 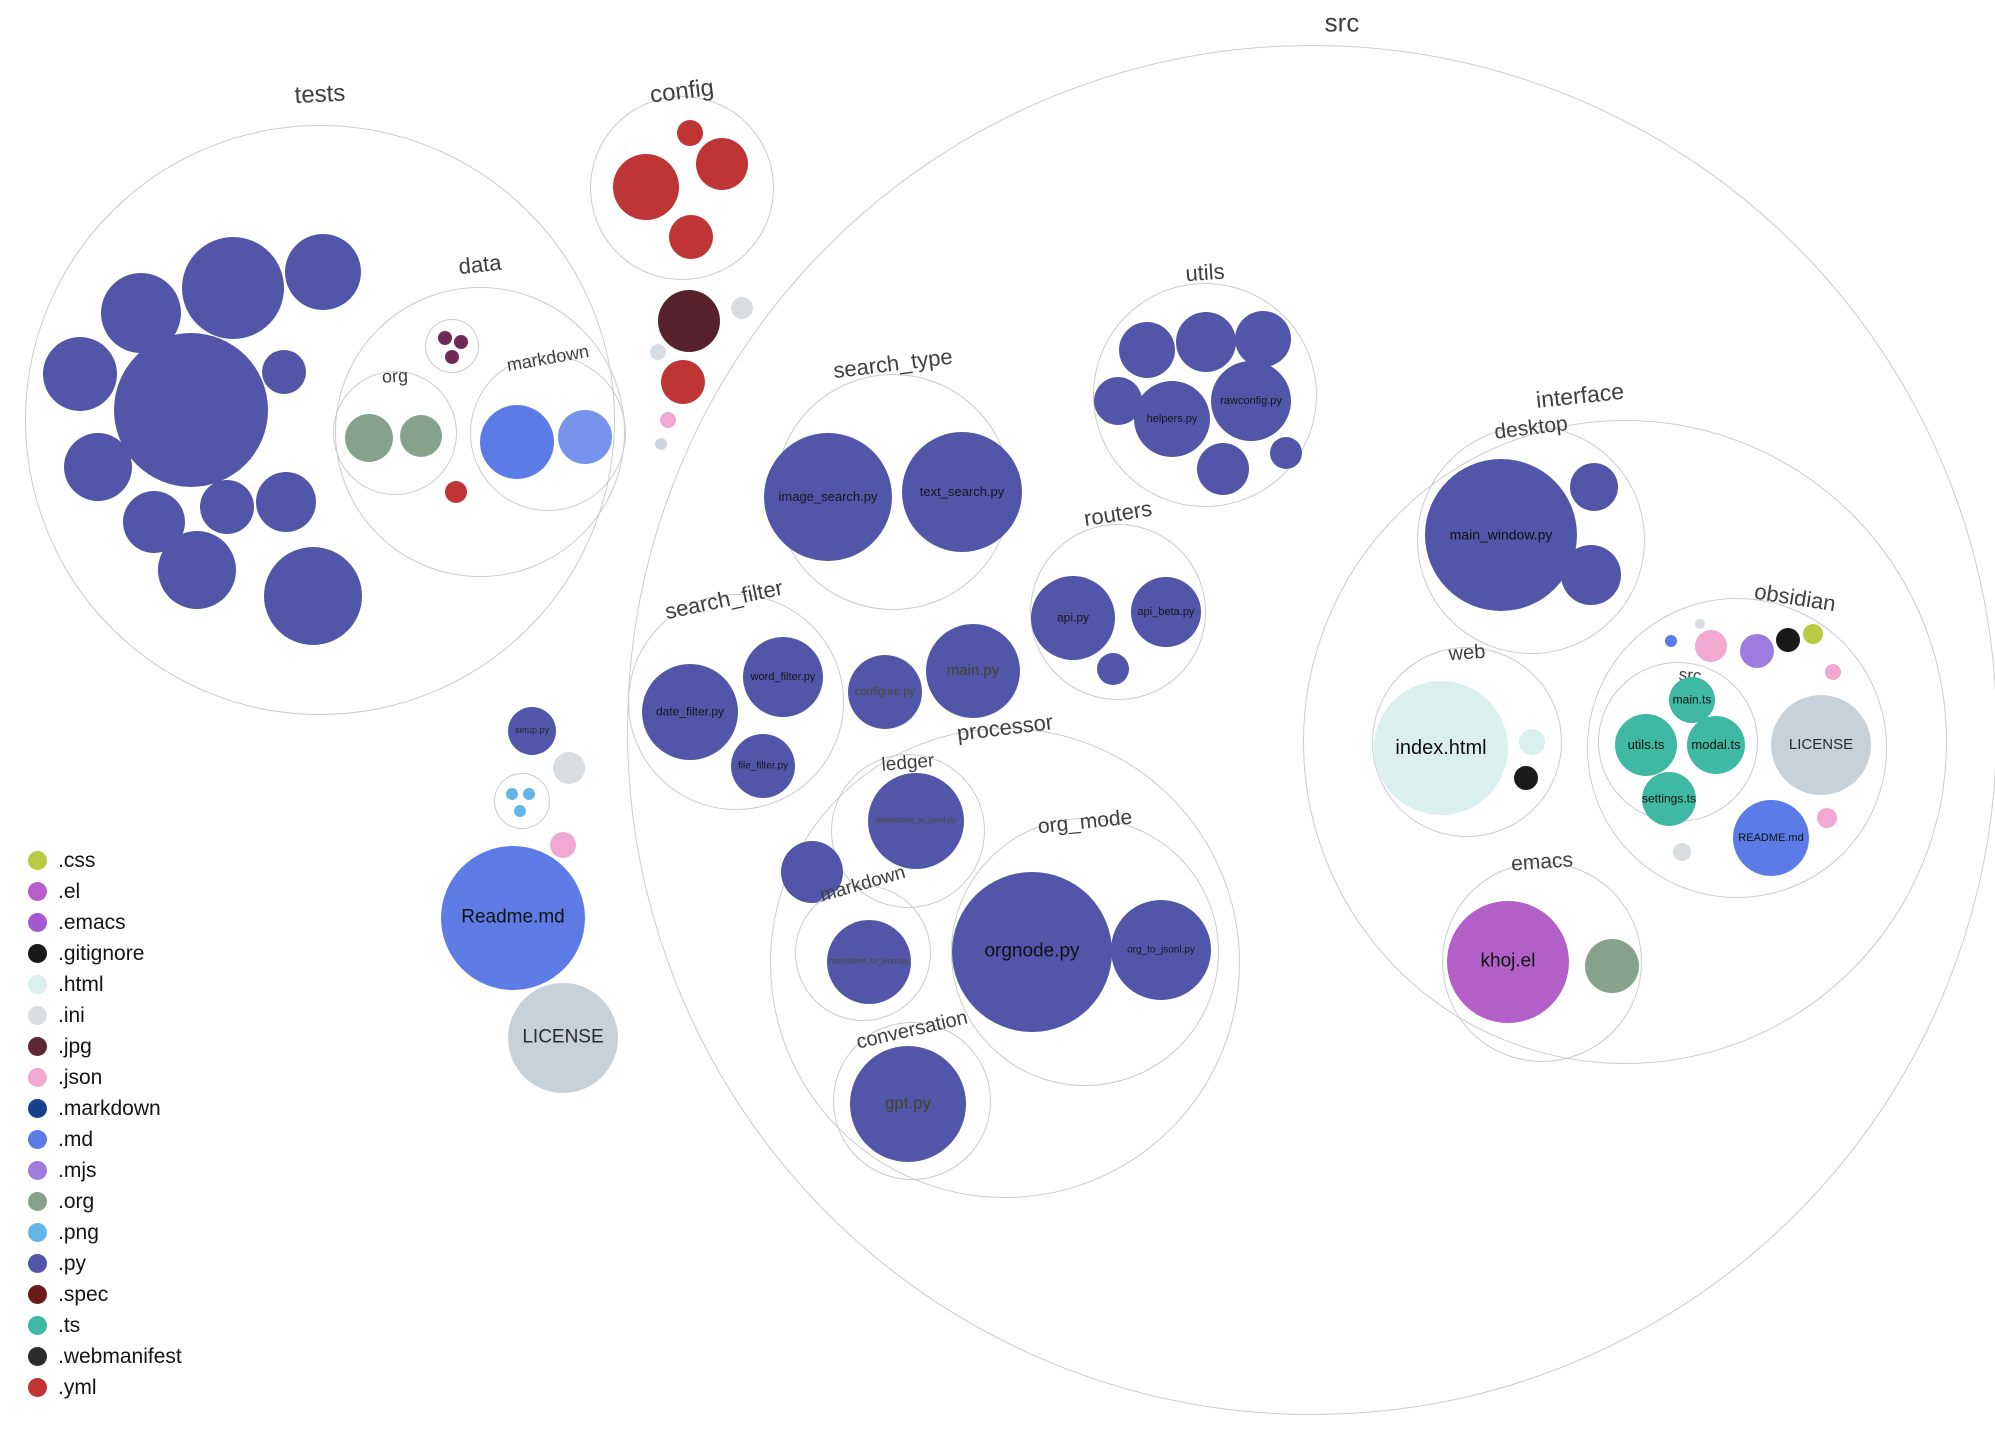 I want to click on markdown-color-dot-icon, so click(x=37, y=1108).